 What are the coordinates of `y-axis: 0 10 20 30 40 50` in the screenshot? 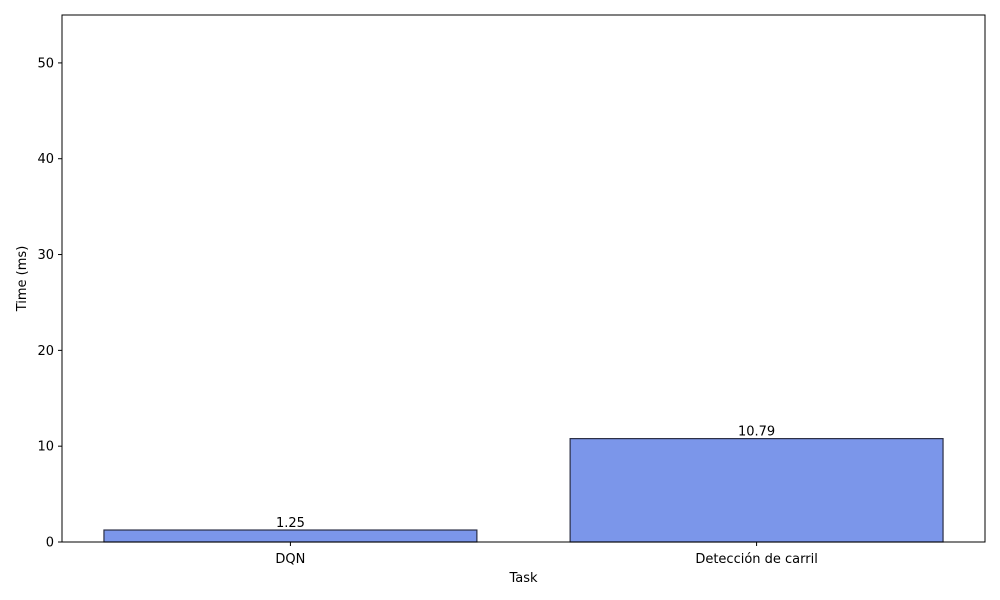 It's located at (49, 303).